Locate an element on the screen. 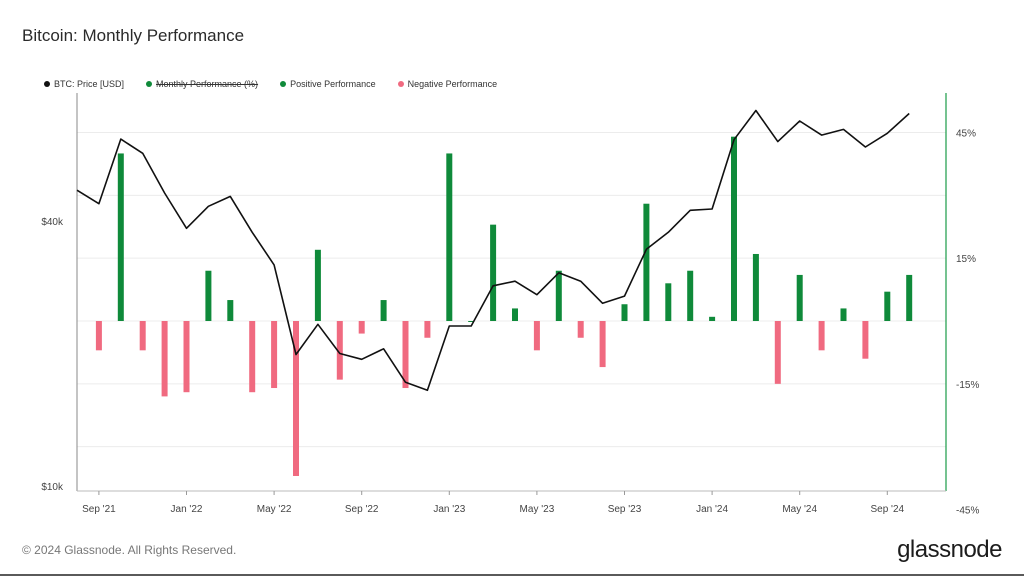  chart-title: Bitcoin: Monthly Performance is located at coordinates (133, 35).